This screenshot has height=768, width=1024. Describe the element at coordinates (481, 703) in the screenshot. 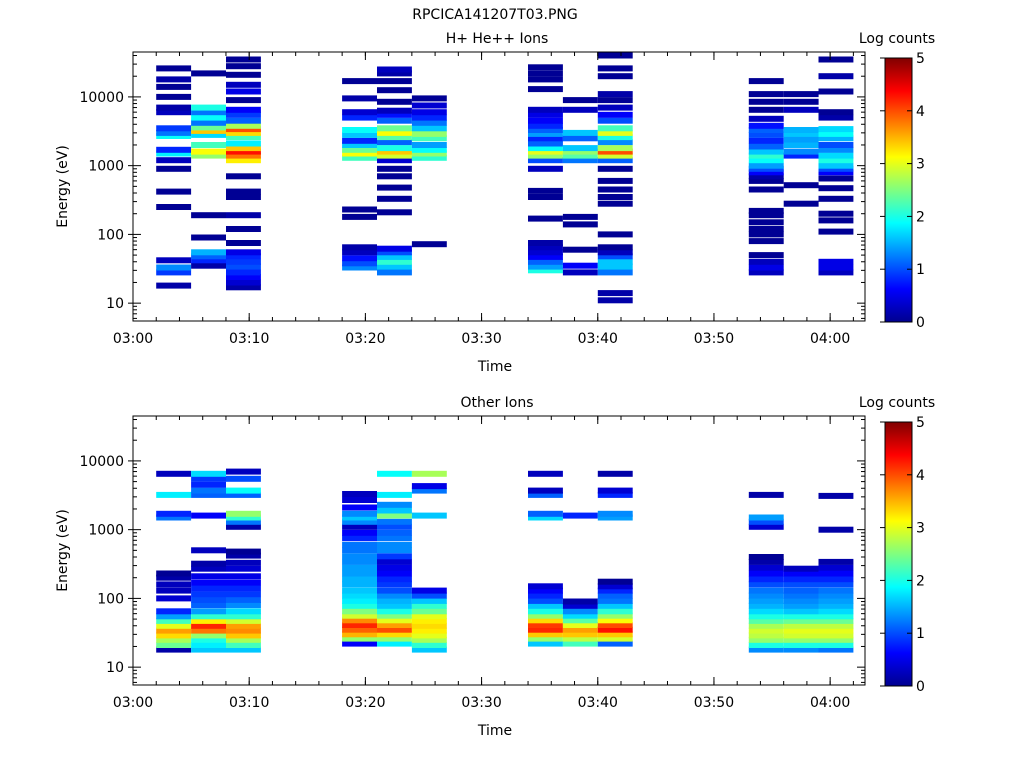

I see `x-tick-label: 03:30` at that location.